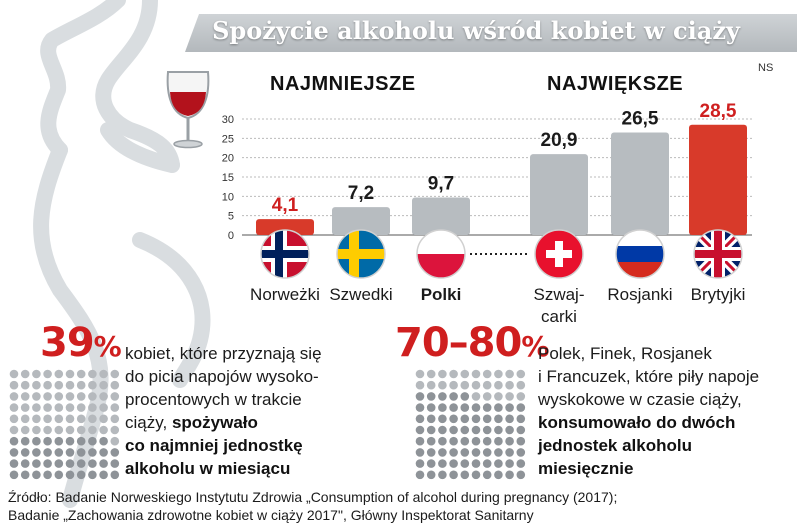 Image resolution: width=805 pixels, height=529 pixels. I want to click on group-title-largest: NAJWIĘKSZE, so click(615, 84).